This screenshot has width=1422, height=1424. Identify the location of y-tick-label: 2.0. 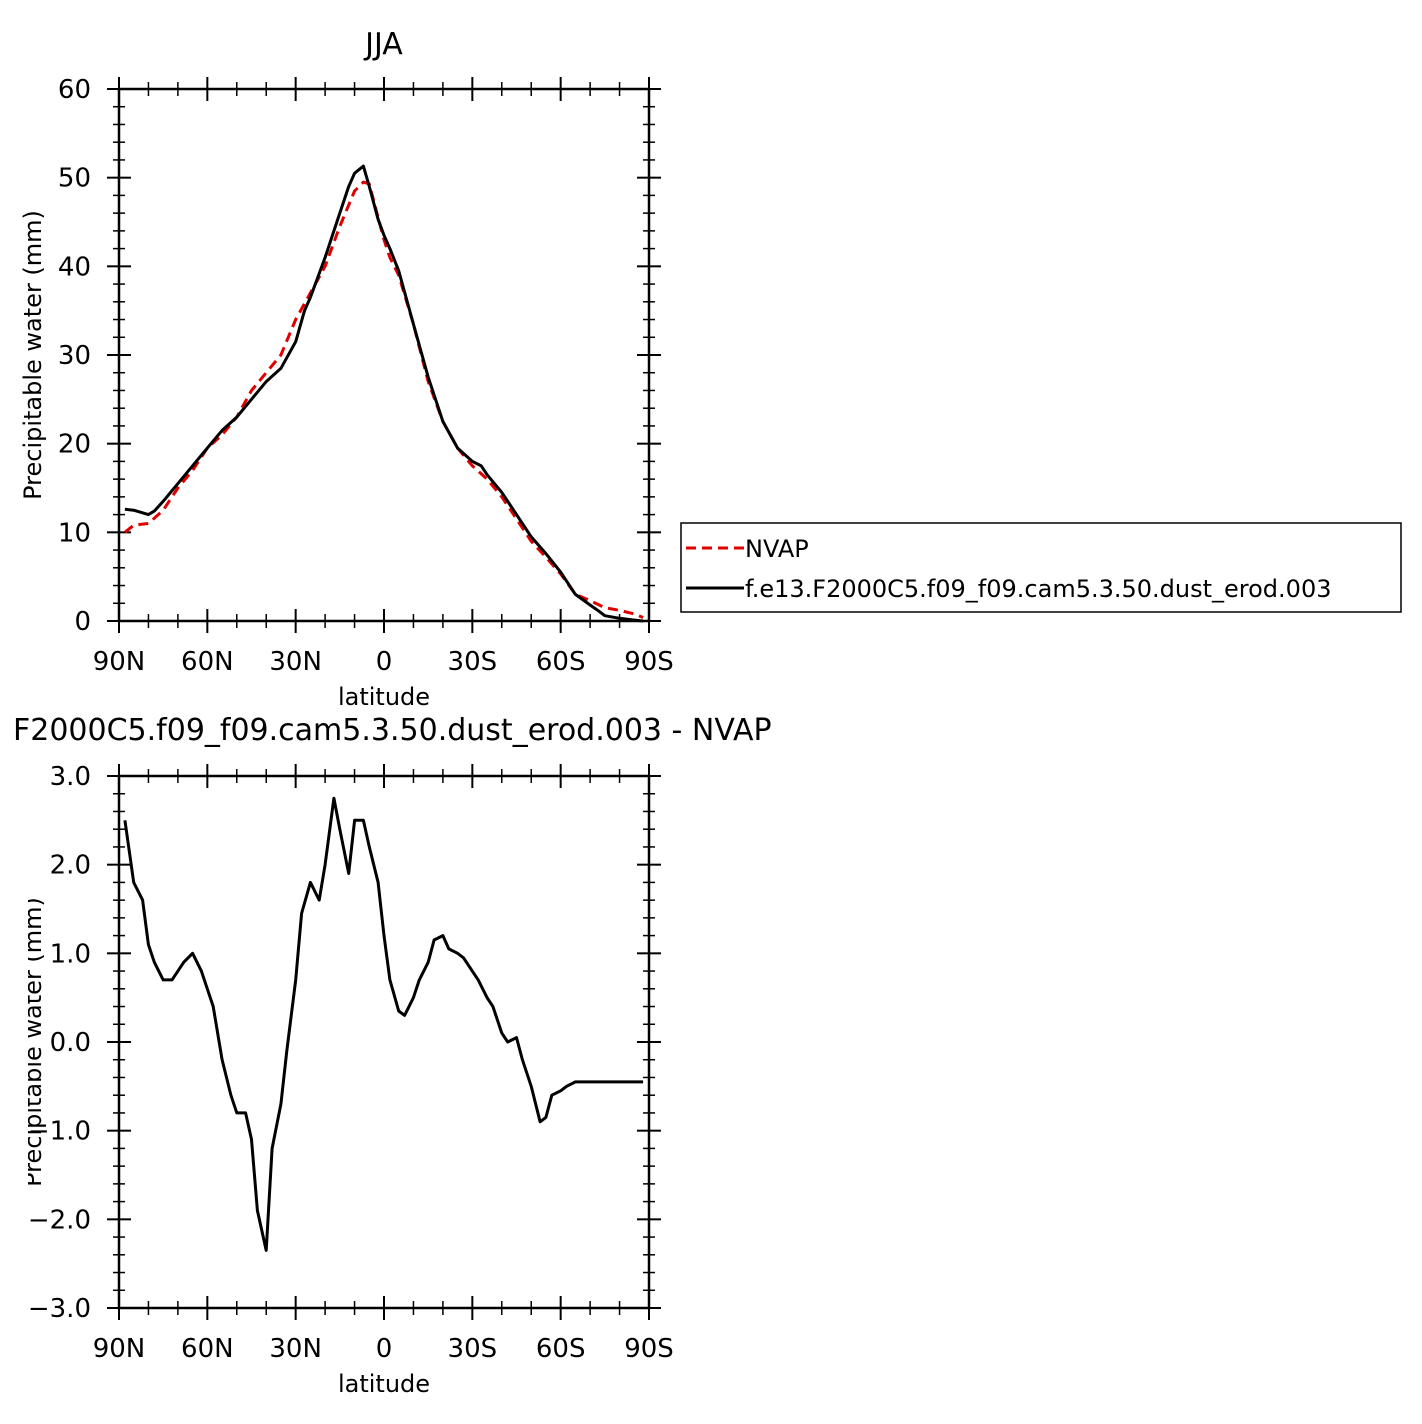
(70, 866).